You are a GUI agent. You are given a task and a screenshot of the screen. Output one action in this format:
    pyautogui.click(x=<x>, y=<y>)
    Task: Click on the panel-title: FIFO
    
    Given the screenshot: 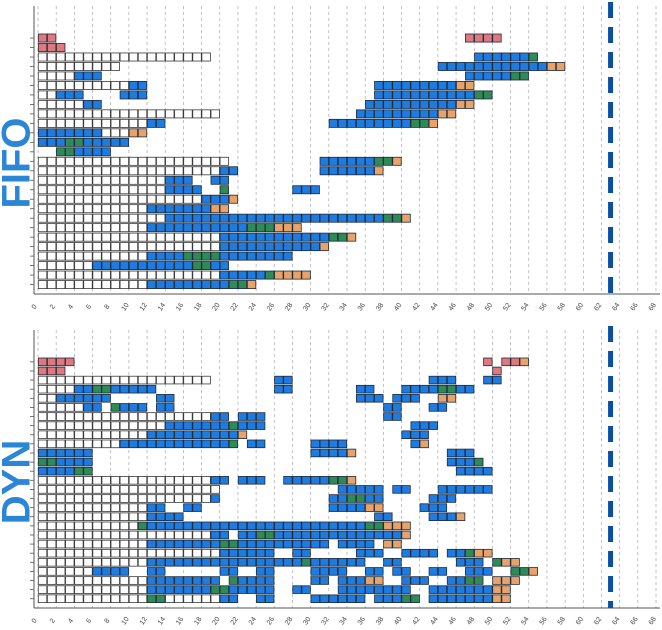 What is the action you would take?
    pyautogui.click(x=19, y=162)
    